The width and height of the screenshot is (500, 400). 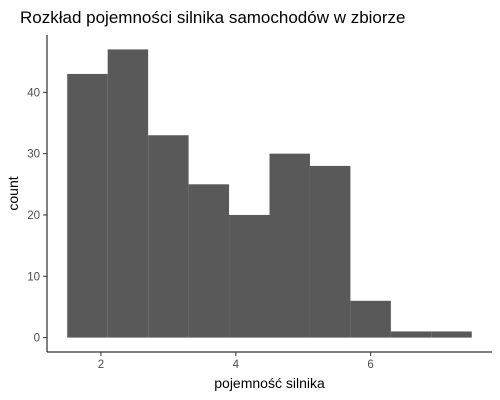 What do you see at coordinates (236, 365) in the screenshot?
I see `x-tick-label: 4` at bounding box center [236, 365].